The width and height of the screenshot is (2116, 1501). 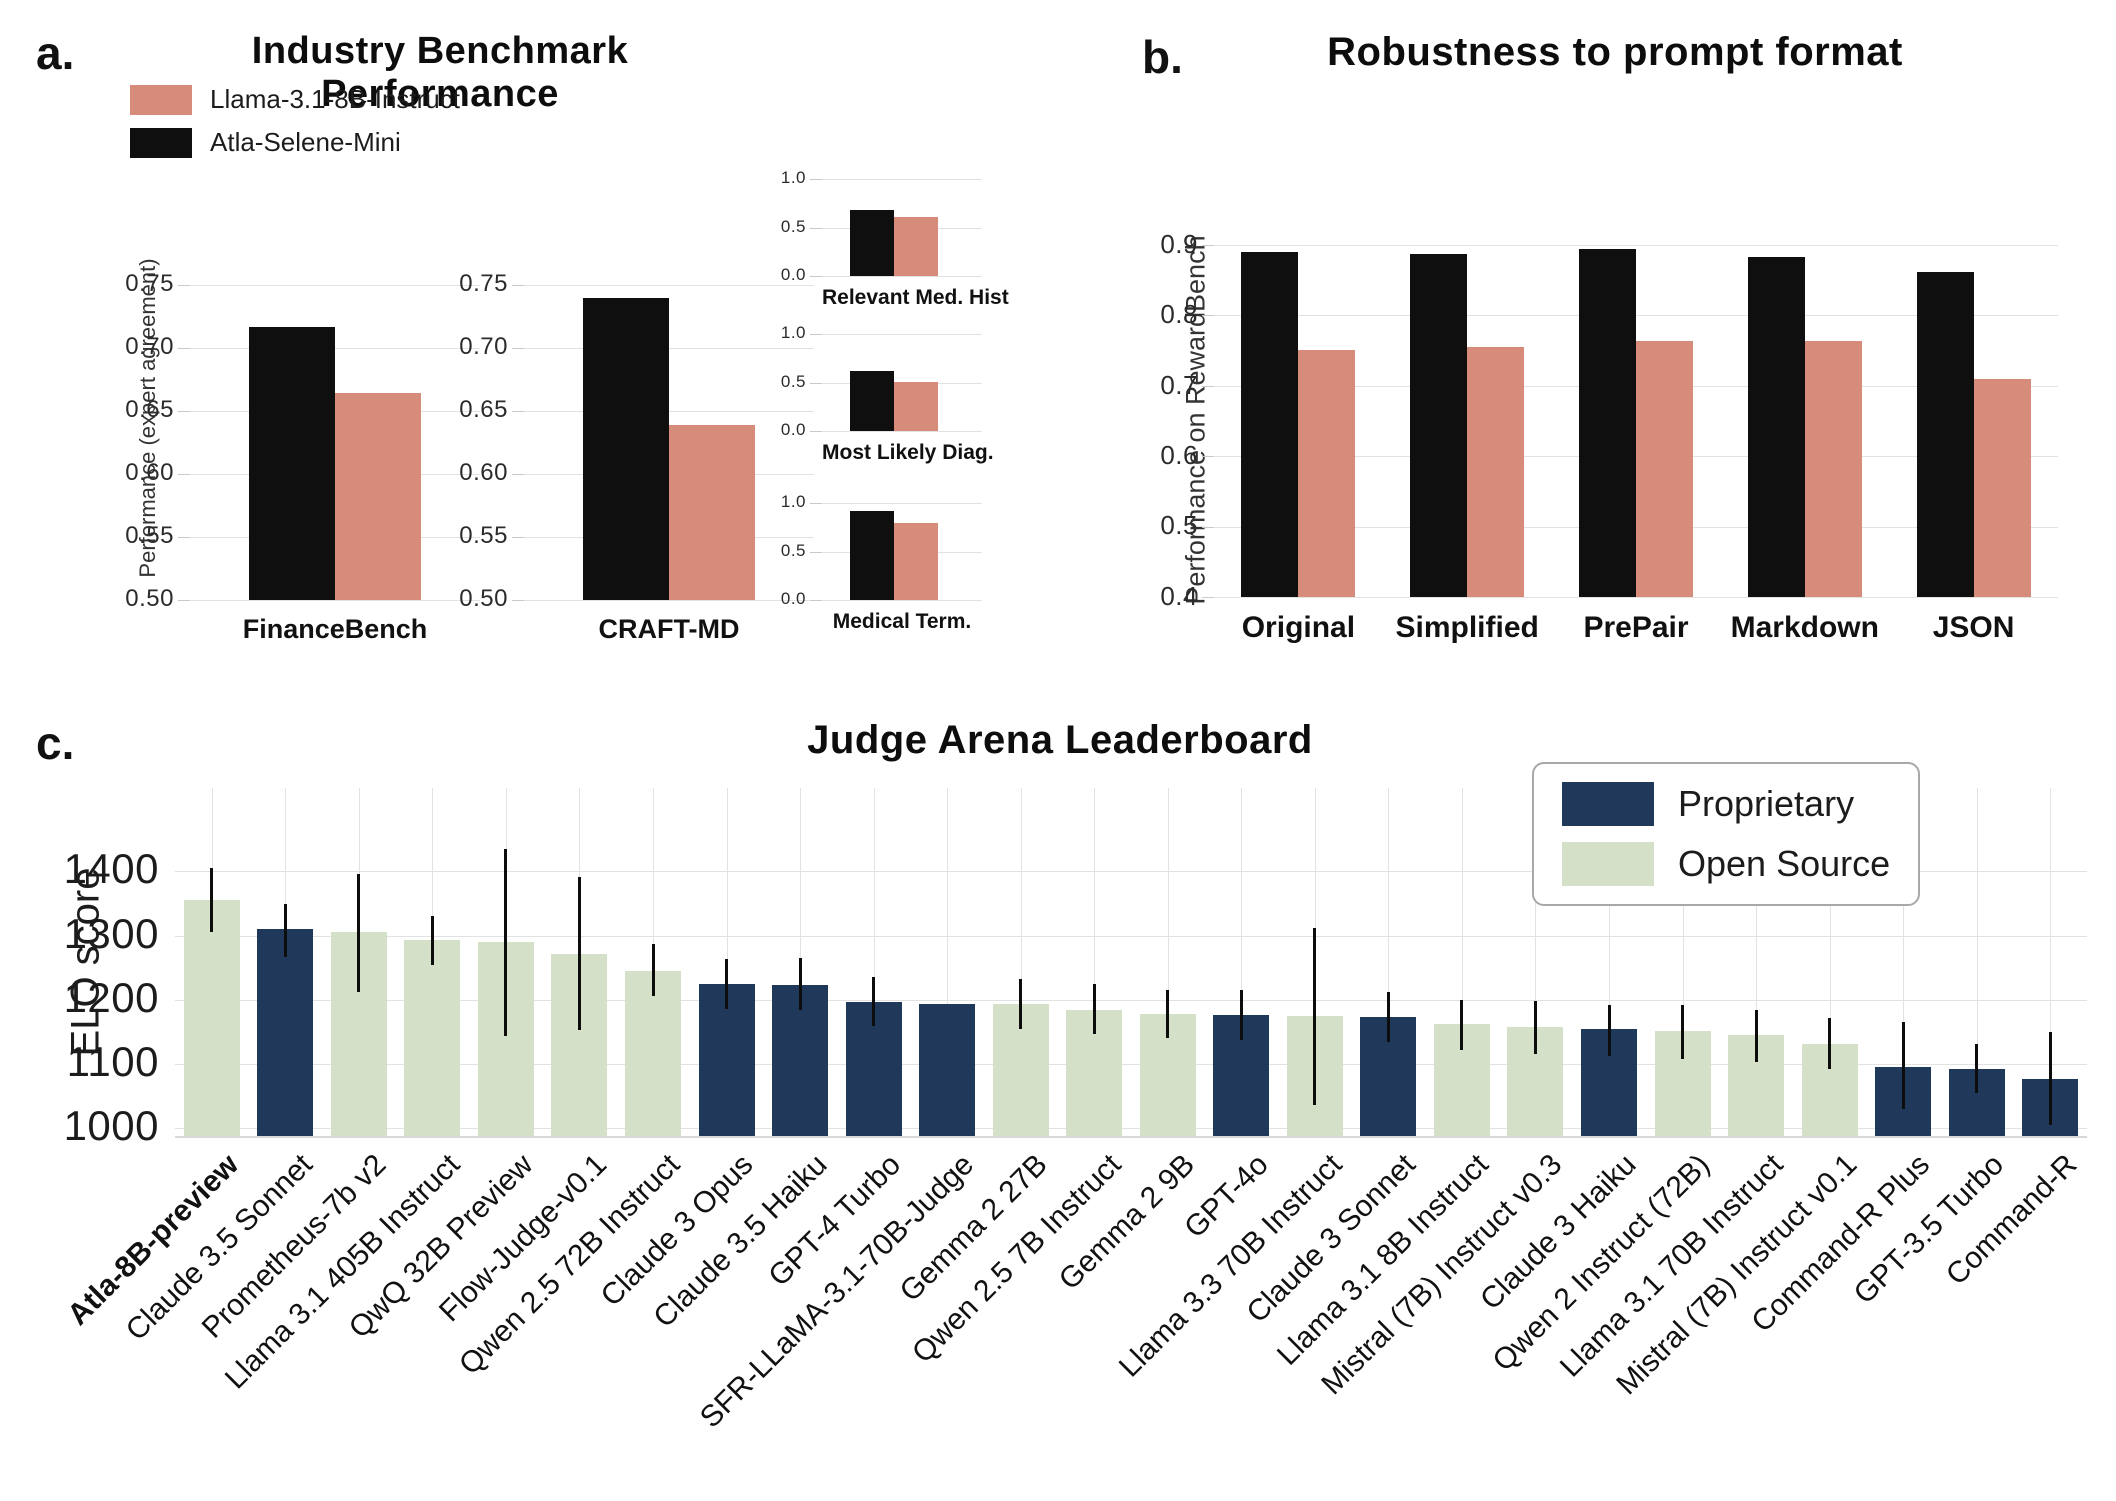 I want to click on x-label: Medical Term., so click(x=902, y=621).